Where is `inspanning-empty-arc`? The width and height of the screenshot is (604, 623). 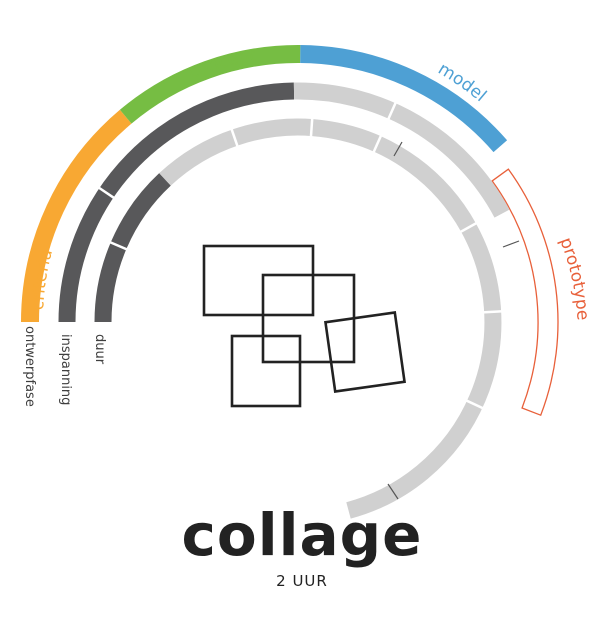
inspanning-empty-arc is located at coordinates (401, 150).